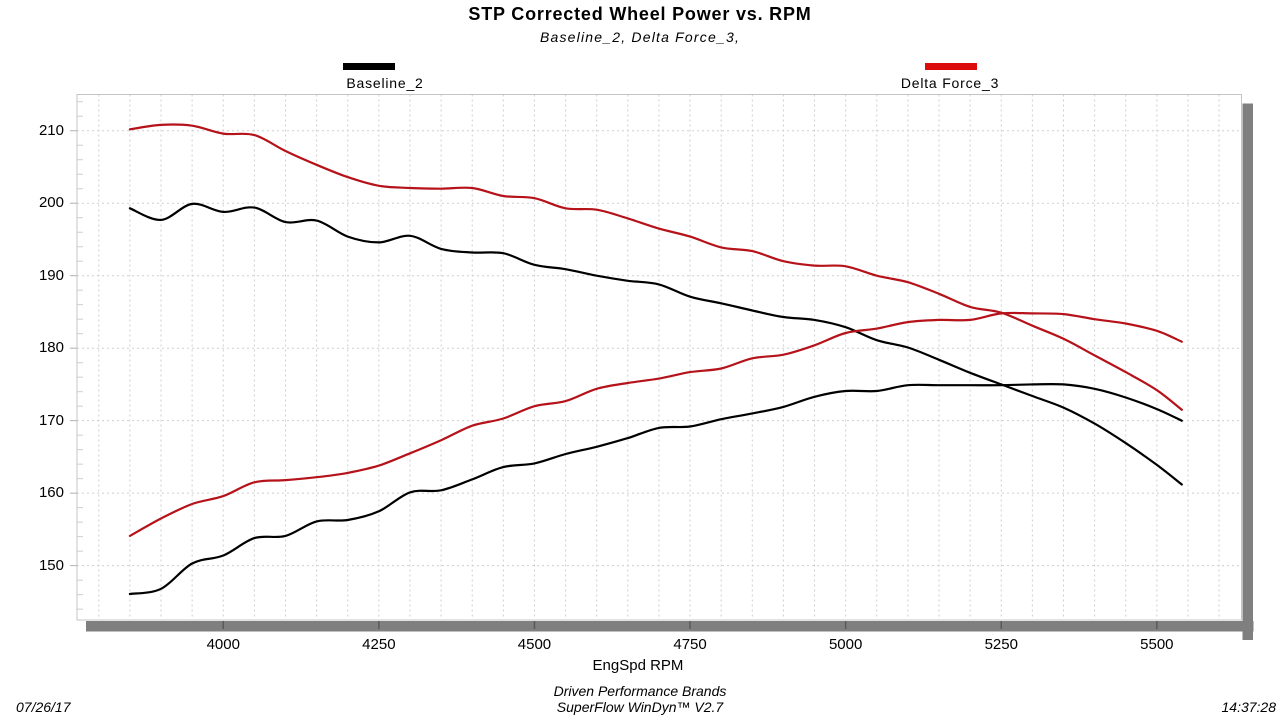 The height and width of the screenshot is (720, 1280). Describe the element at coordinates (379, 644) in the screenshot. I see `x-tick-label-4250: 4250` at that location.